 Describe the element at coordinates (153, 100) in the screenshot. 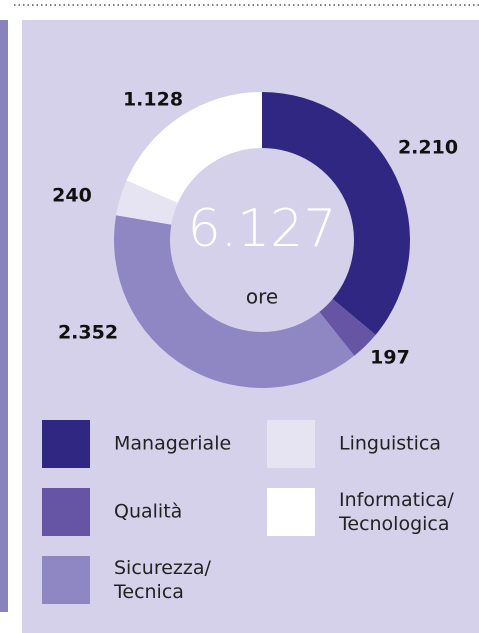

I see `data-label: 1.128` at that location.